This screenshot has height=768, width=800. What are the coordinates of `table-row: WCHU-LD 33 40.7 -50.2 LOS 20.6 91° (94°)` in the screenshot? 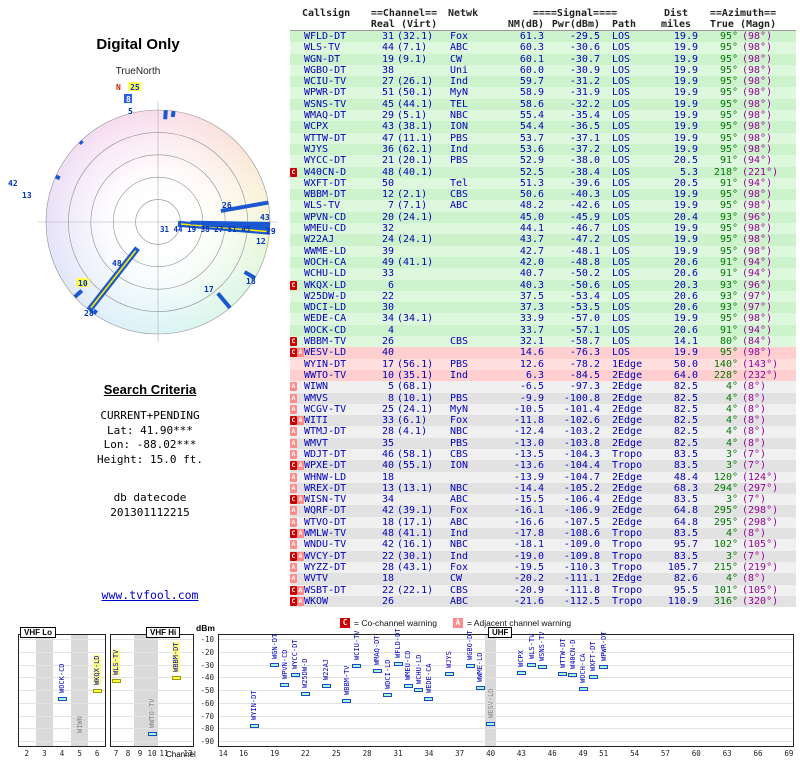 It's located at (543, 274).